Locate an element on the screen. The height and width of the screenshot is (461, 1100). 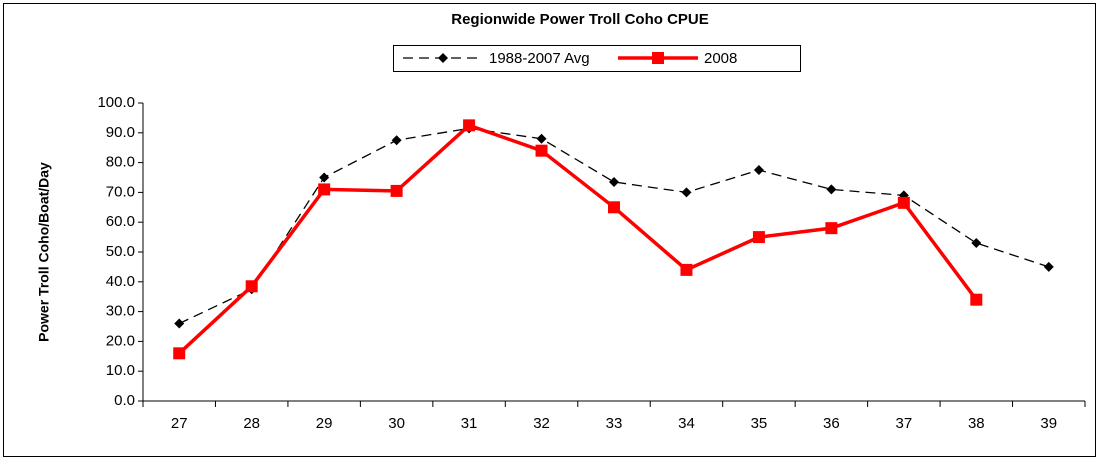
y-tick-label: 70.0 is located at coordinates (120, 191).